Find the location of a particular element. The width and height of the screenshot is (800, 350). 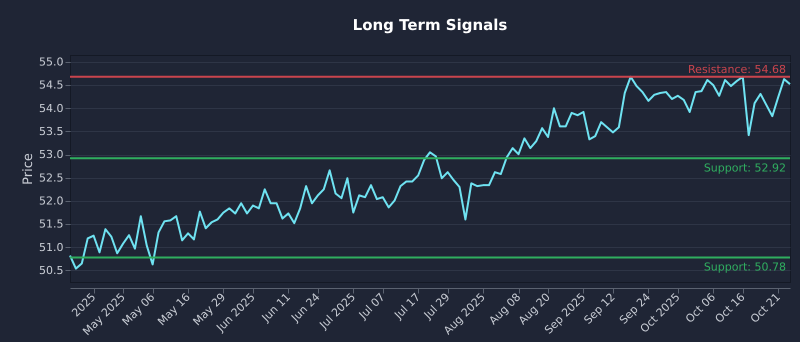

ref-line-label: Resistance: 54.68 is located at coordinates (737, 69).